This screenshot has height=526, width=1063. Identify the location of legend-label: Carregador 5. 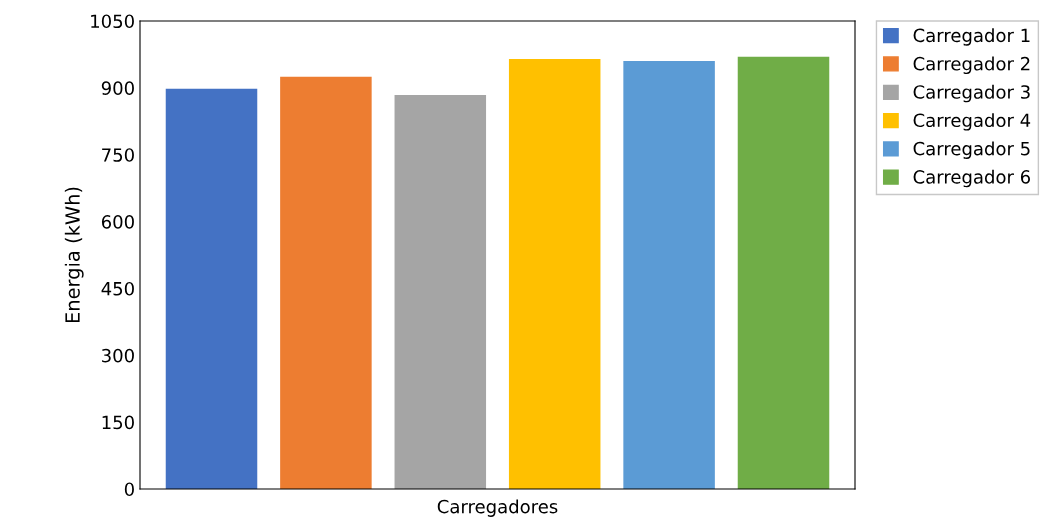
(971, 150).